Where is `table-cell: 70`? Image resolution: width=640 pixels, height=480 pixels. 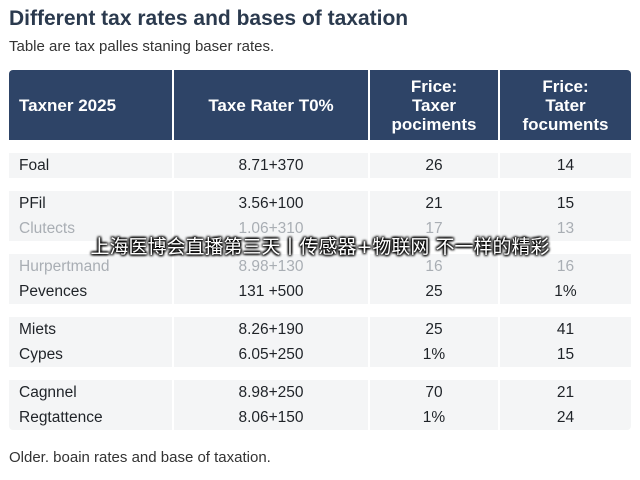
table-cell: 70 is located at coordinates (434, 392).